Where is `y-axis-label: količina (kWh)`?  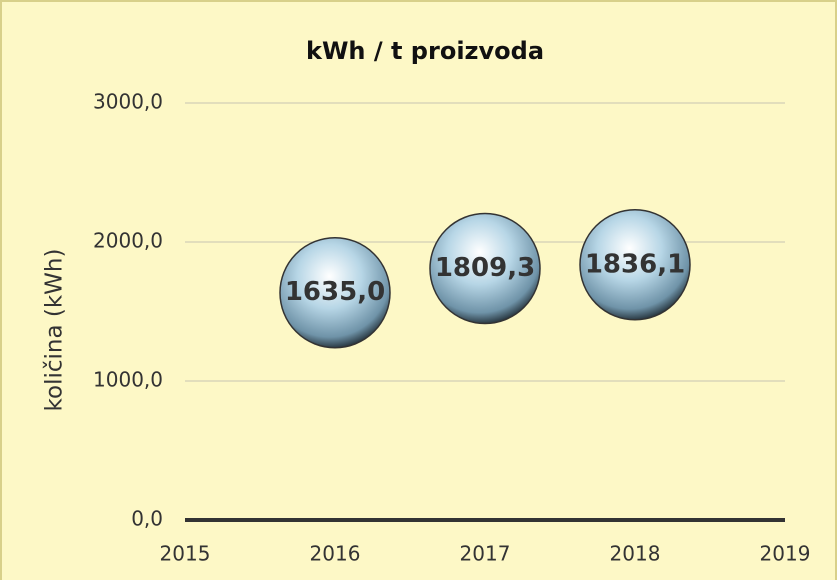
y-axis-label: količina (kWh) is located at coordinates (55, 330).